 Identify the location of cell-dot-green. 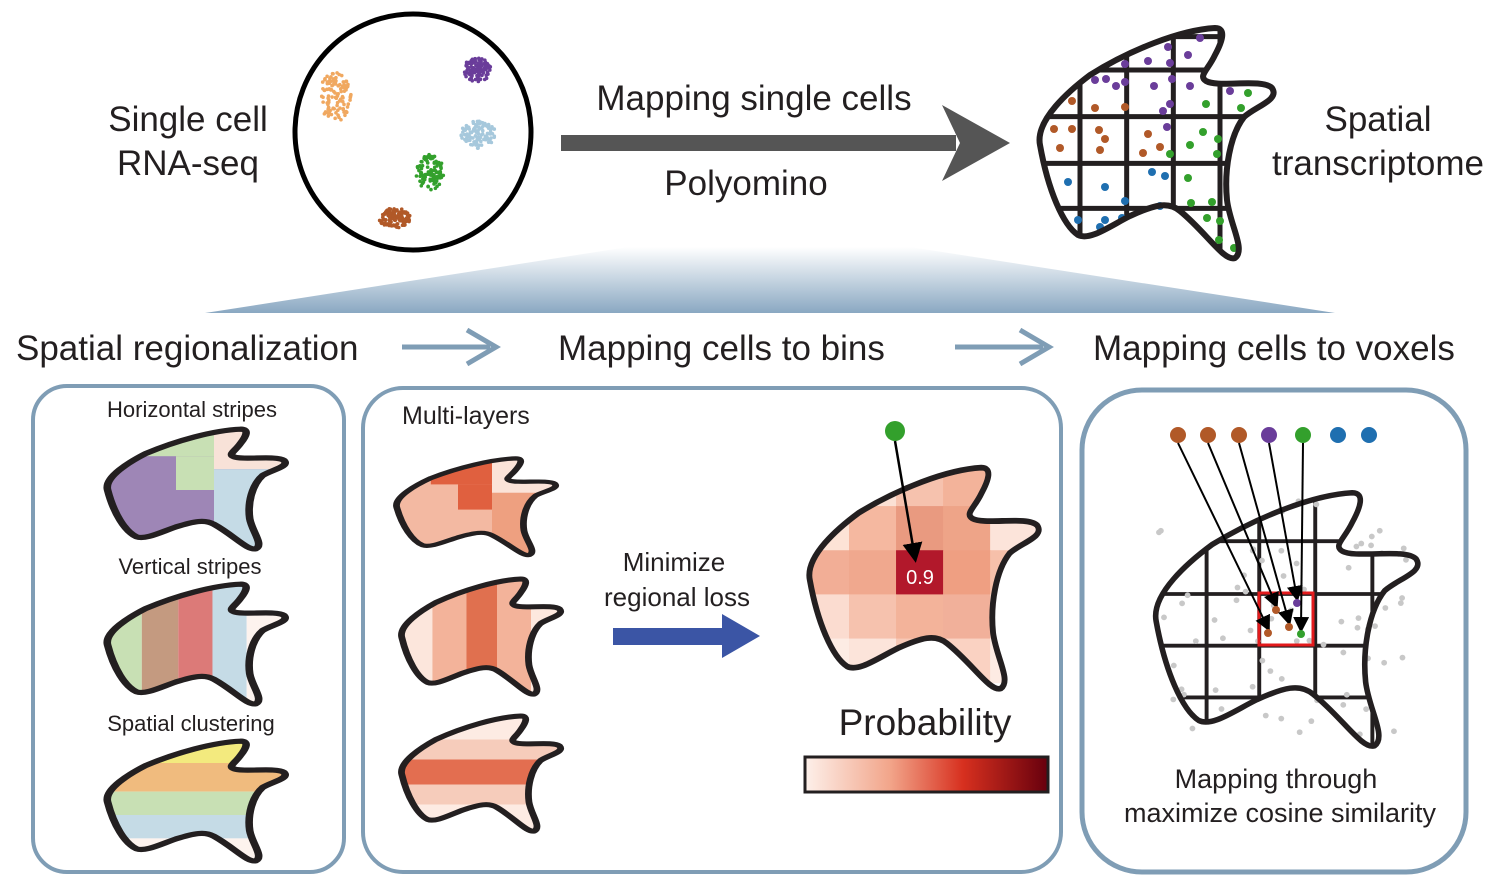
(1303, 435).